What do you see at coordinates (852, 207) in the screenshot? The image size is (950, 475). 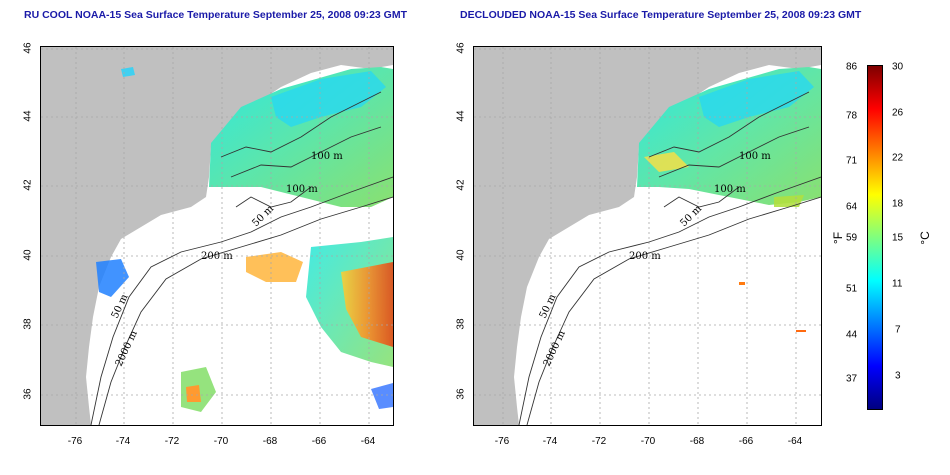 I see `fahrenheit-tick: 64` at bounding box center [852, 207].